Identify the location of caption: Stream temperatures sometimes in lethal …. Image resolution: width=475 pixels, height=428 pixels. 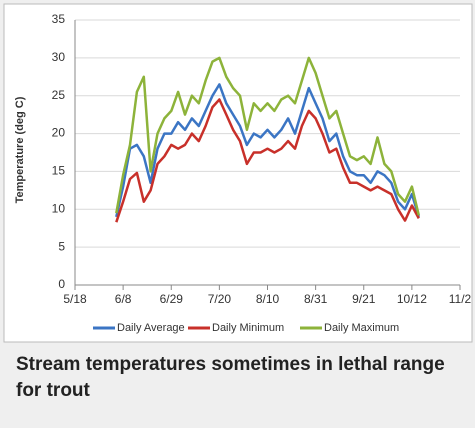
(230, 377).